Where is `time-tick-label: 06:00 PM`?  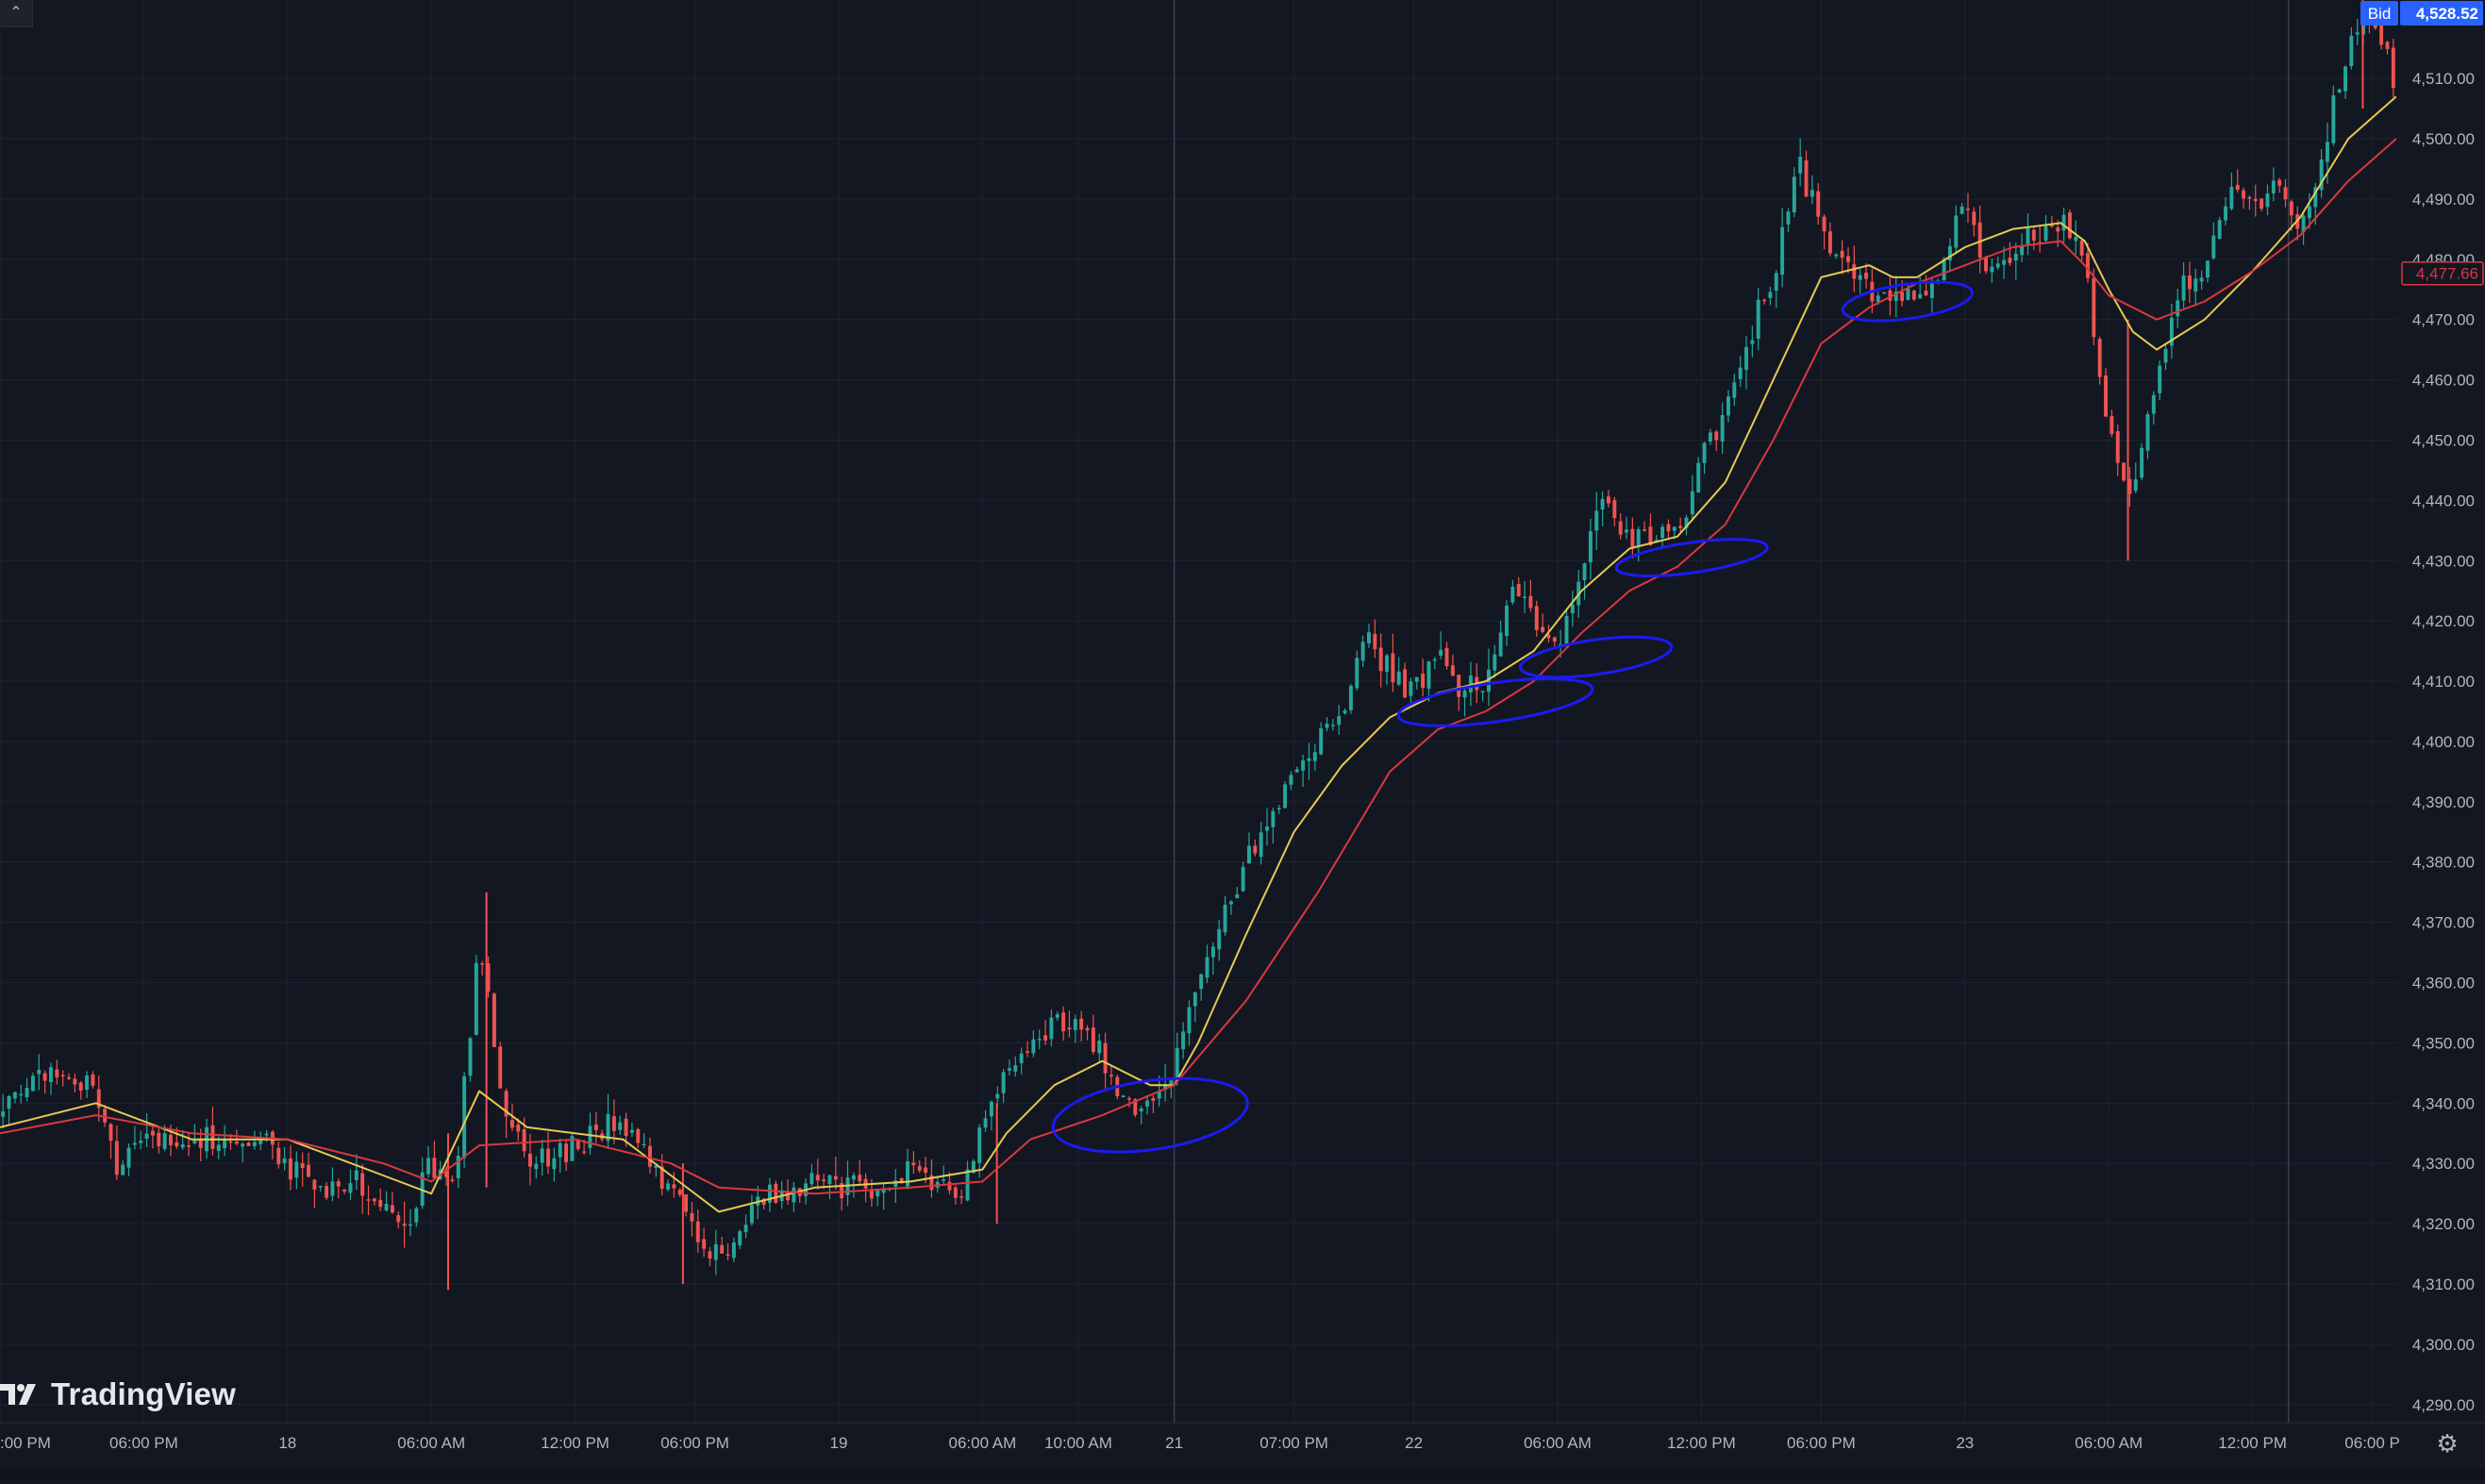
time-tick-label: 06:00 PM is located at coordinates (694, 1443).